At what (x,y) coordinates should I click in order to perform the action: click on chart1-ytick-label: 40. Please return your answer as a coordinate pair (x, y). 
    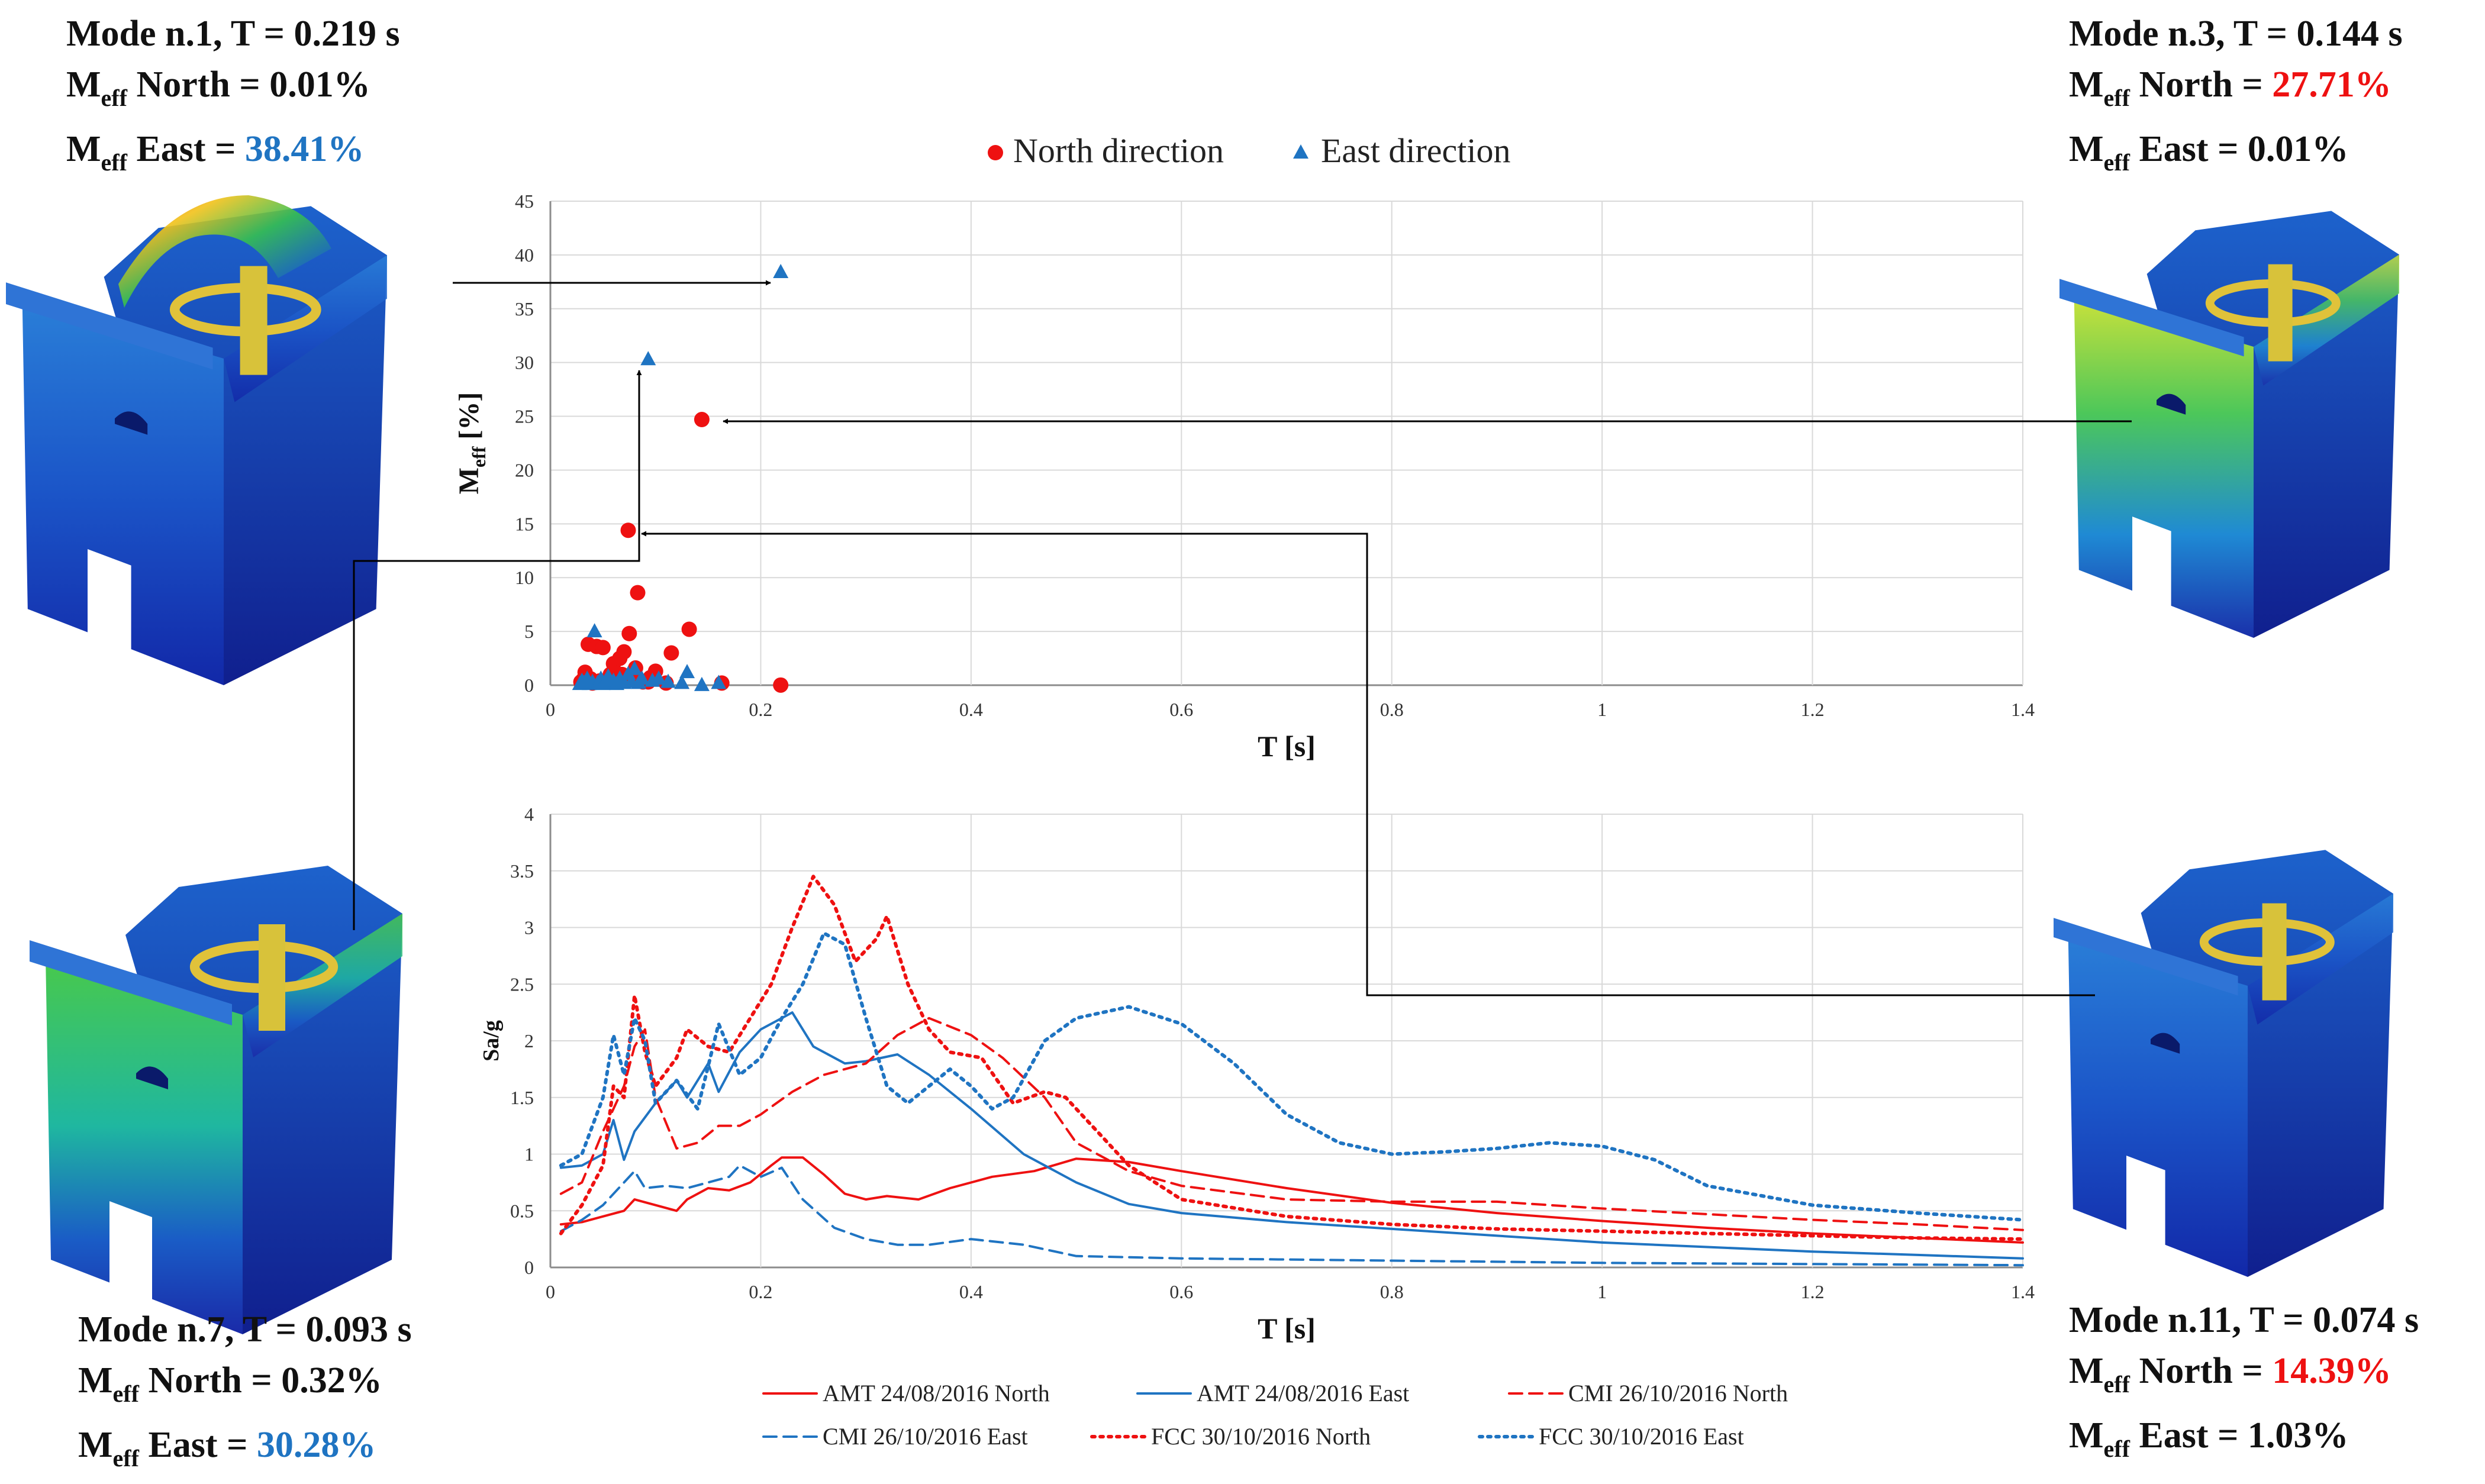
    Looking at the image, I should click on (524, 255).